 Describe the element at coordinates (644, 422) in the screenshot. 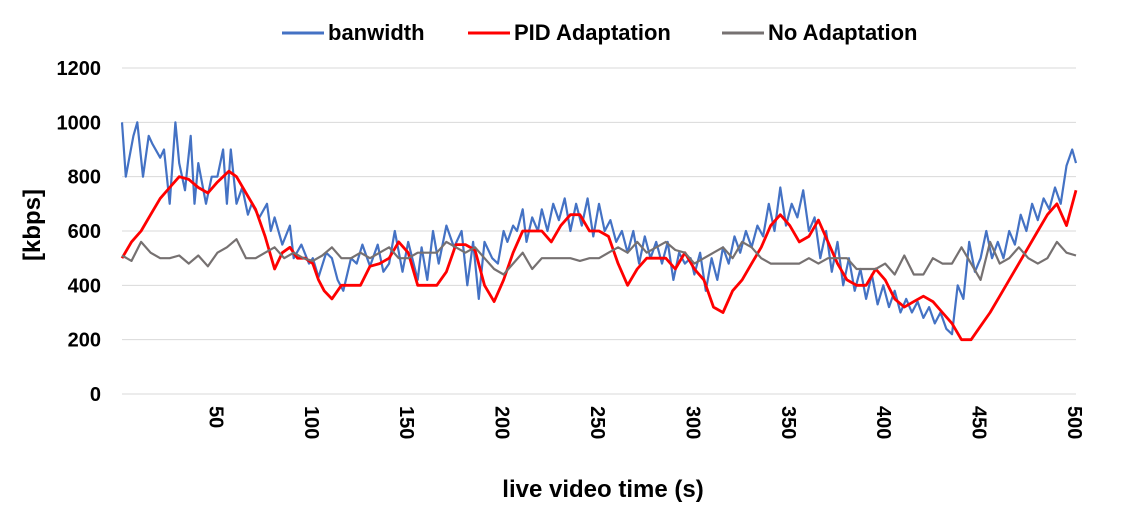

I see `x-axis-ticks: 50 100 150 200 250 300 350 400 450 500` at that location.